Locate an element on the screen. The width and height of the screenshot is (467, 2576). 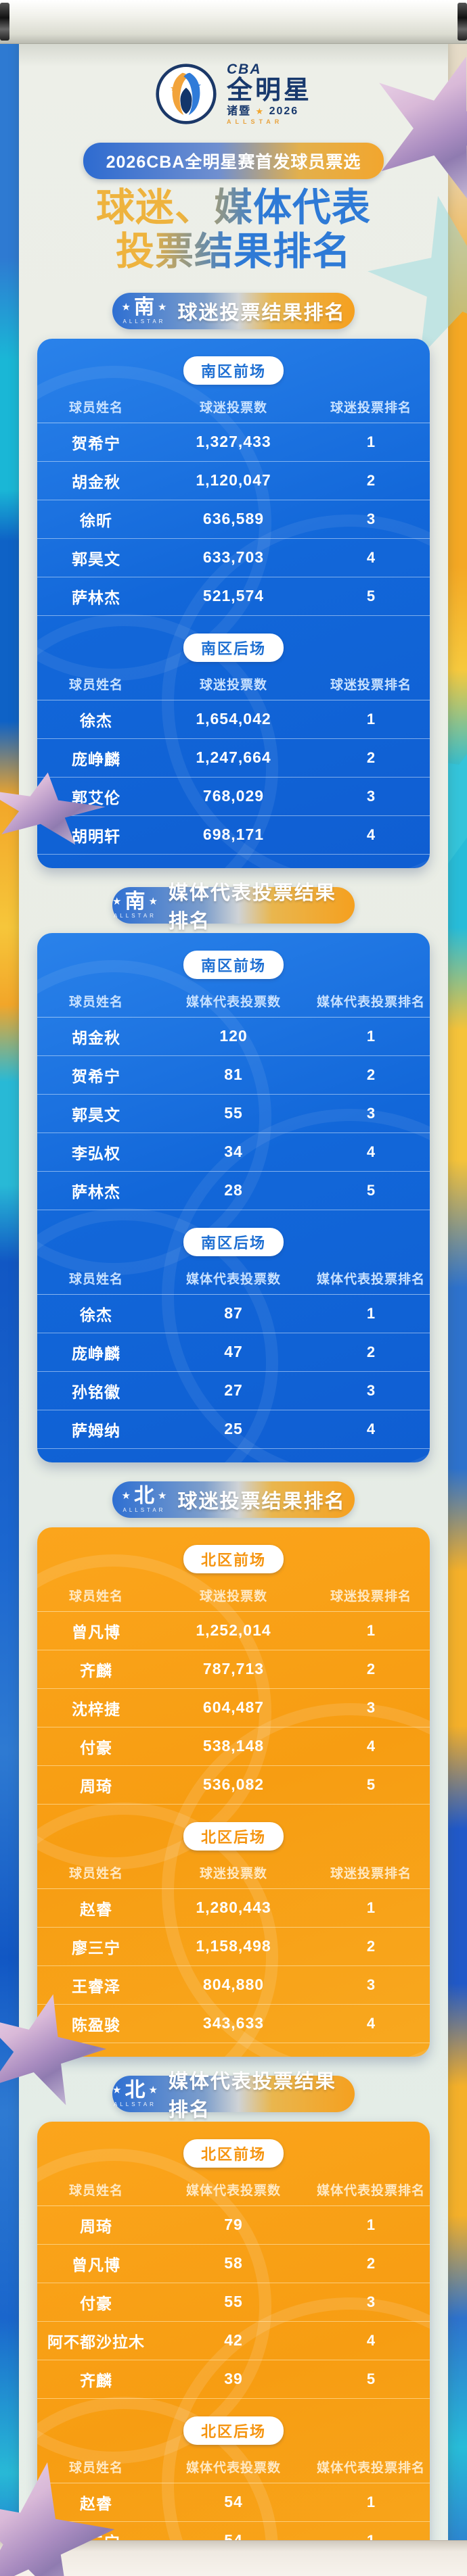
player-name-cell: 周琦 is located at coordinates (96, 2226).